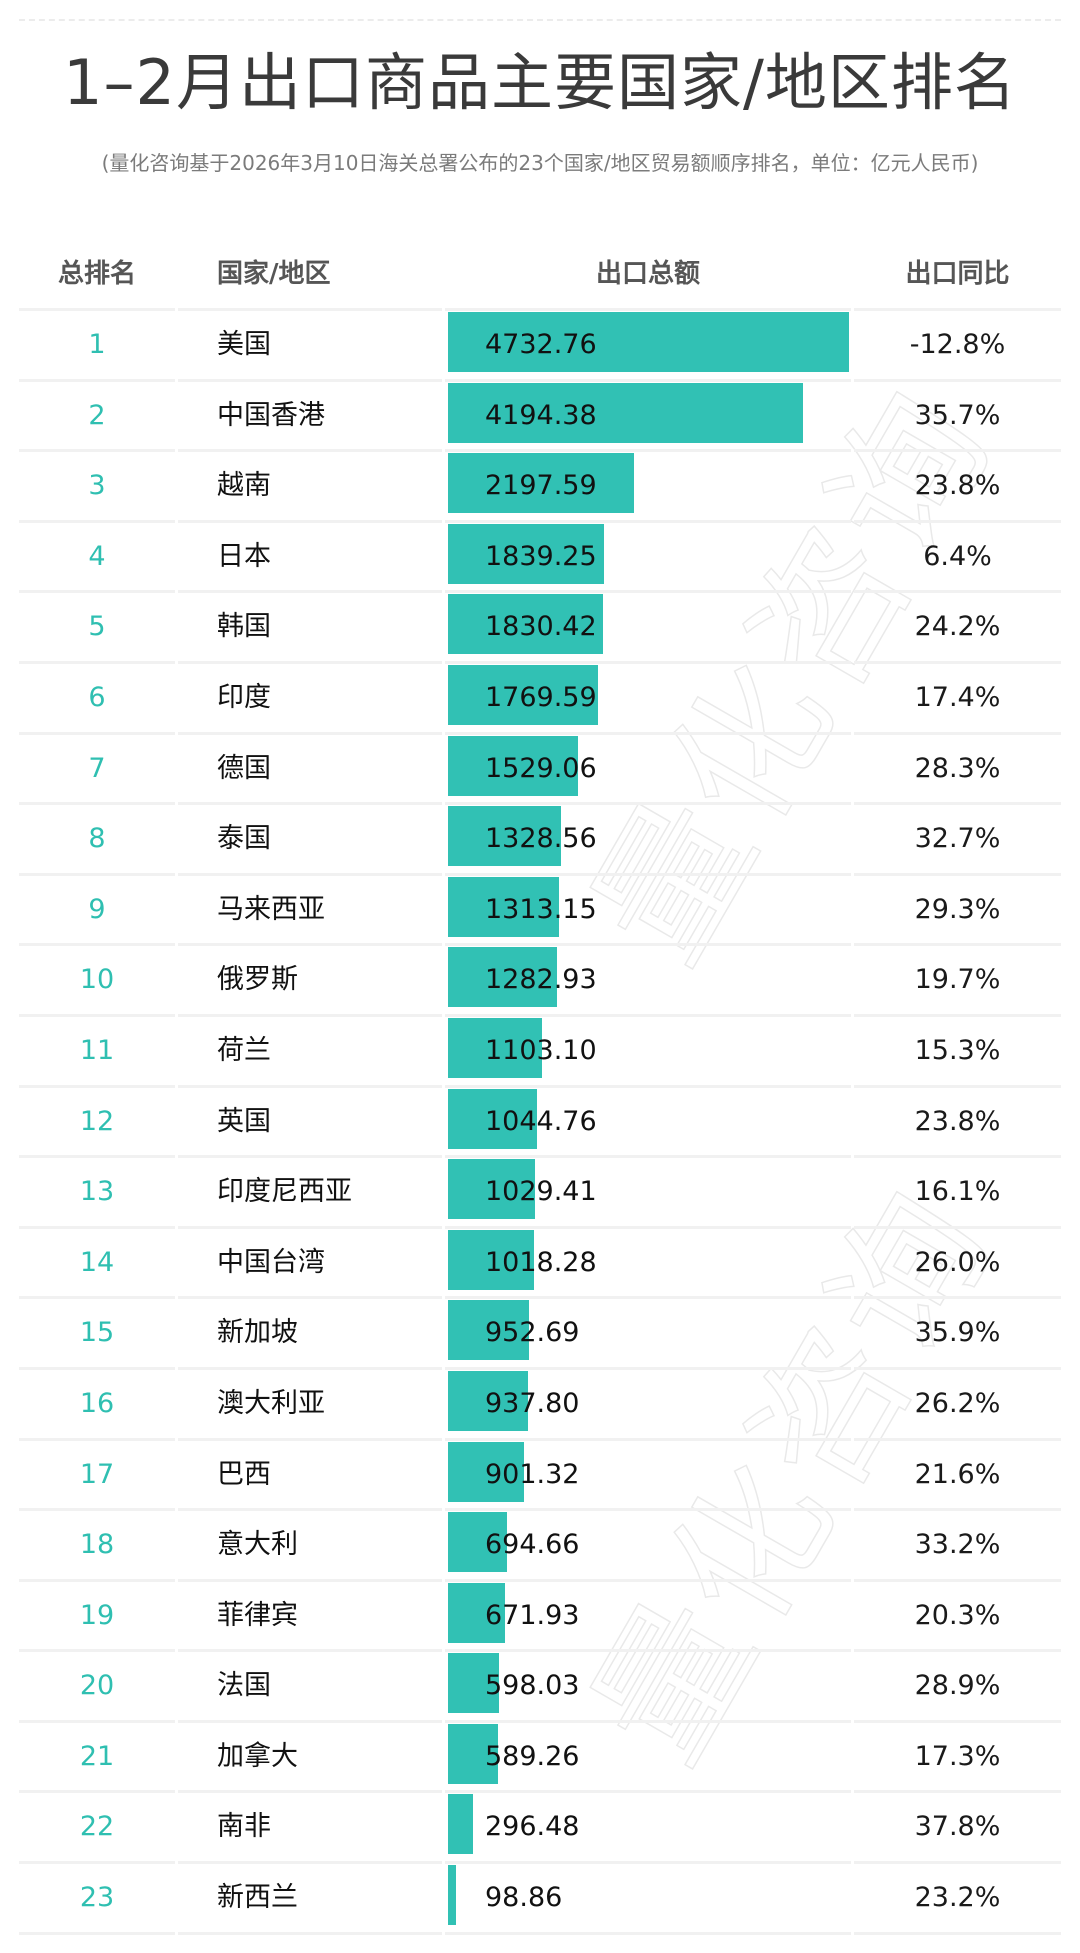 Image resolution: width=1080 pixels, height=1953 pixels. I want to click on country-cell: 德国, so click(244, 768).